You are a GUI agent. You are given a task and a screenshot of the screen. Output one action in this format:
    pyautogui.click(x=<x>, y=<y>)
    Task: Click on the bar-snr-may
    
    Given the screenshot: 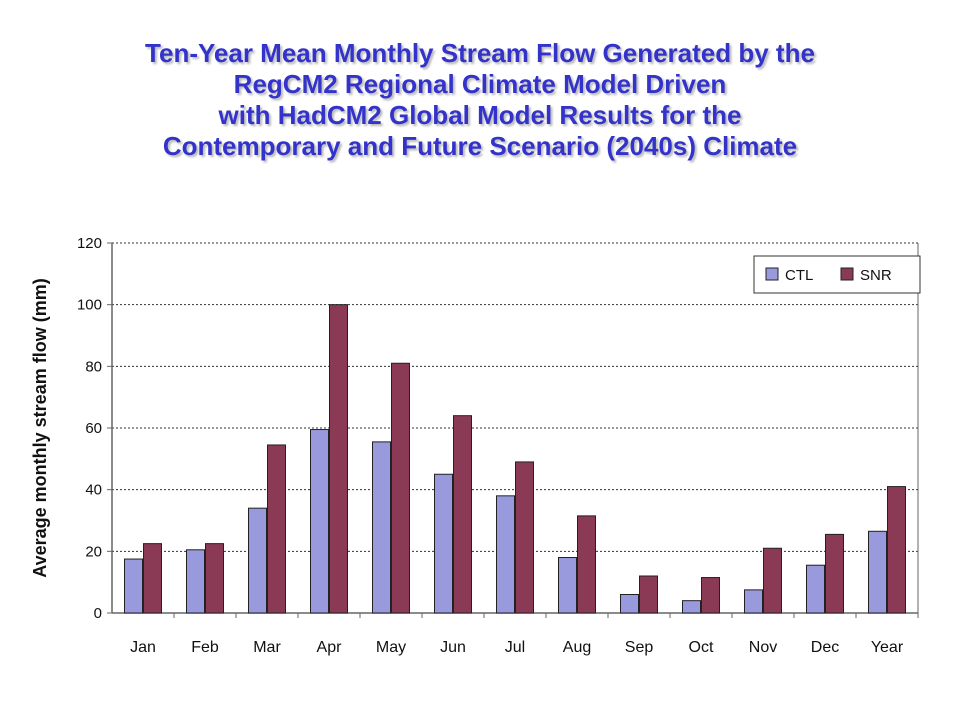 What is the action you would take?
    pyautogui.click(x=400, y=488)
    